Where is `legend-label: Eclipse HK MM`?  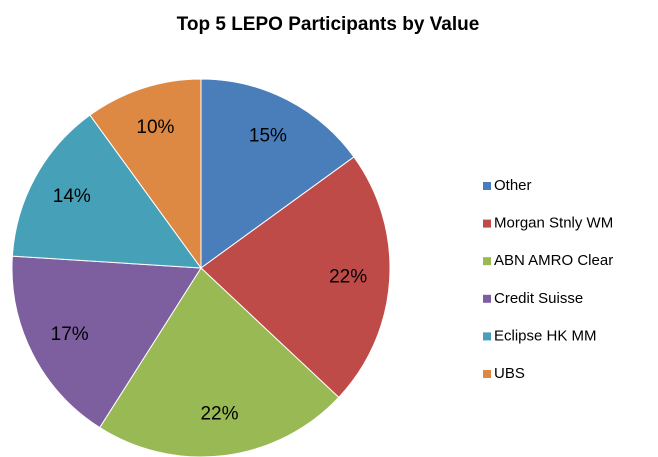
legend-label: Eclipse HK MM is located at coordinates (545, 335).